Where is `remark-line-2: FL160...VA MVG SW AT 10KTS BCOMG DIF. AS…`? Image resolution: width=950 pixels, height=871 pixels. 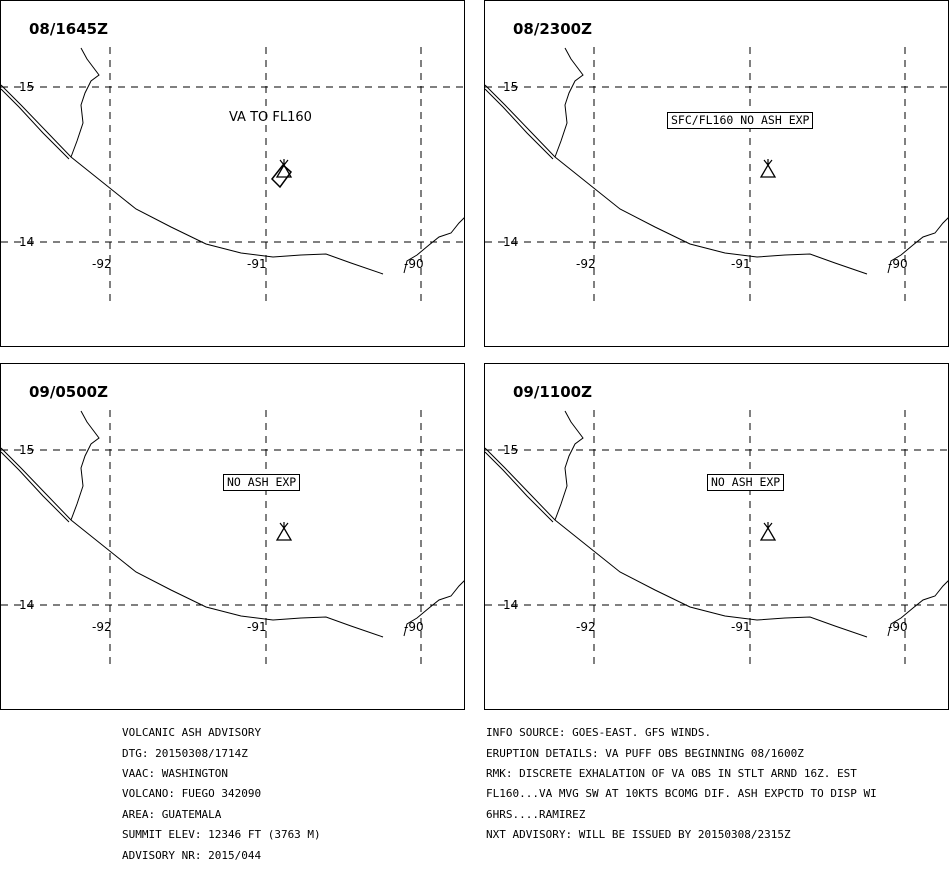 remark-line-2: FL160...VA MVG SW AT 10KTS BCOMG DIF. AS… is located at coordinates (681, 794).